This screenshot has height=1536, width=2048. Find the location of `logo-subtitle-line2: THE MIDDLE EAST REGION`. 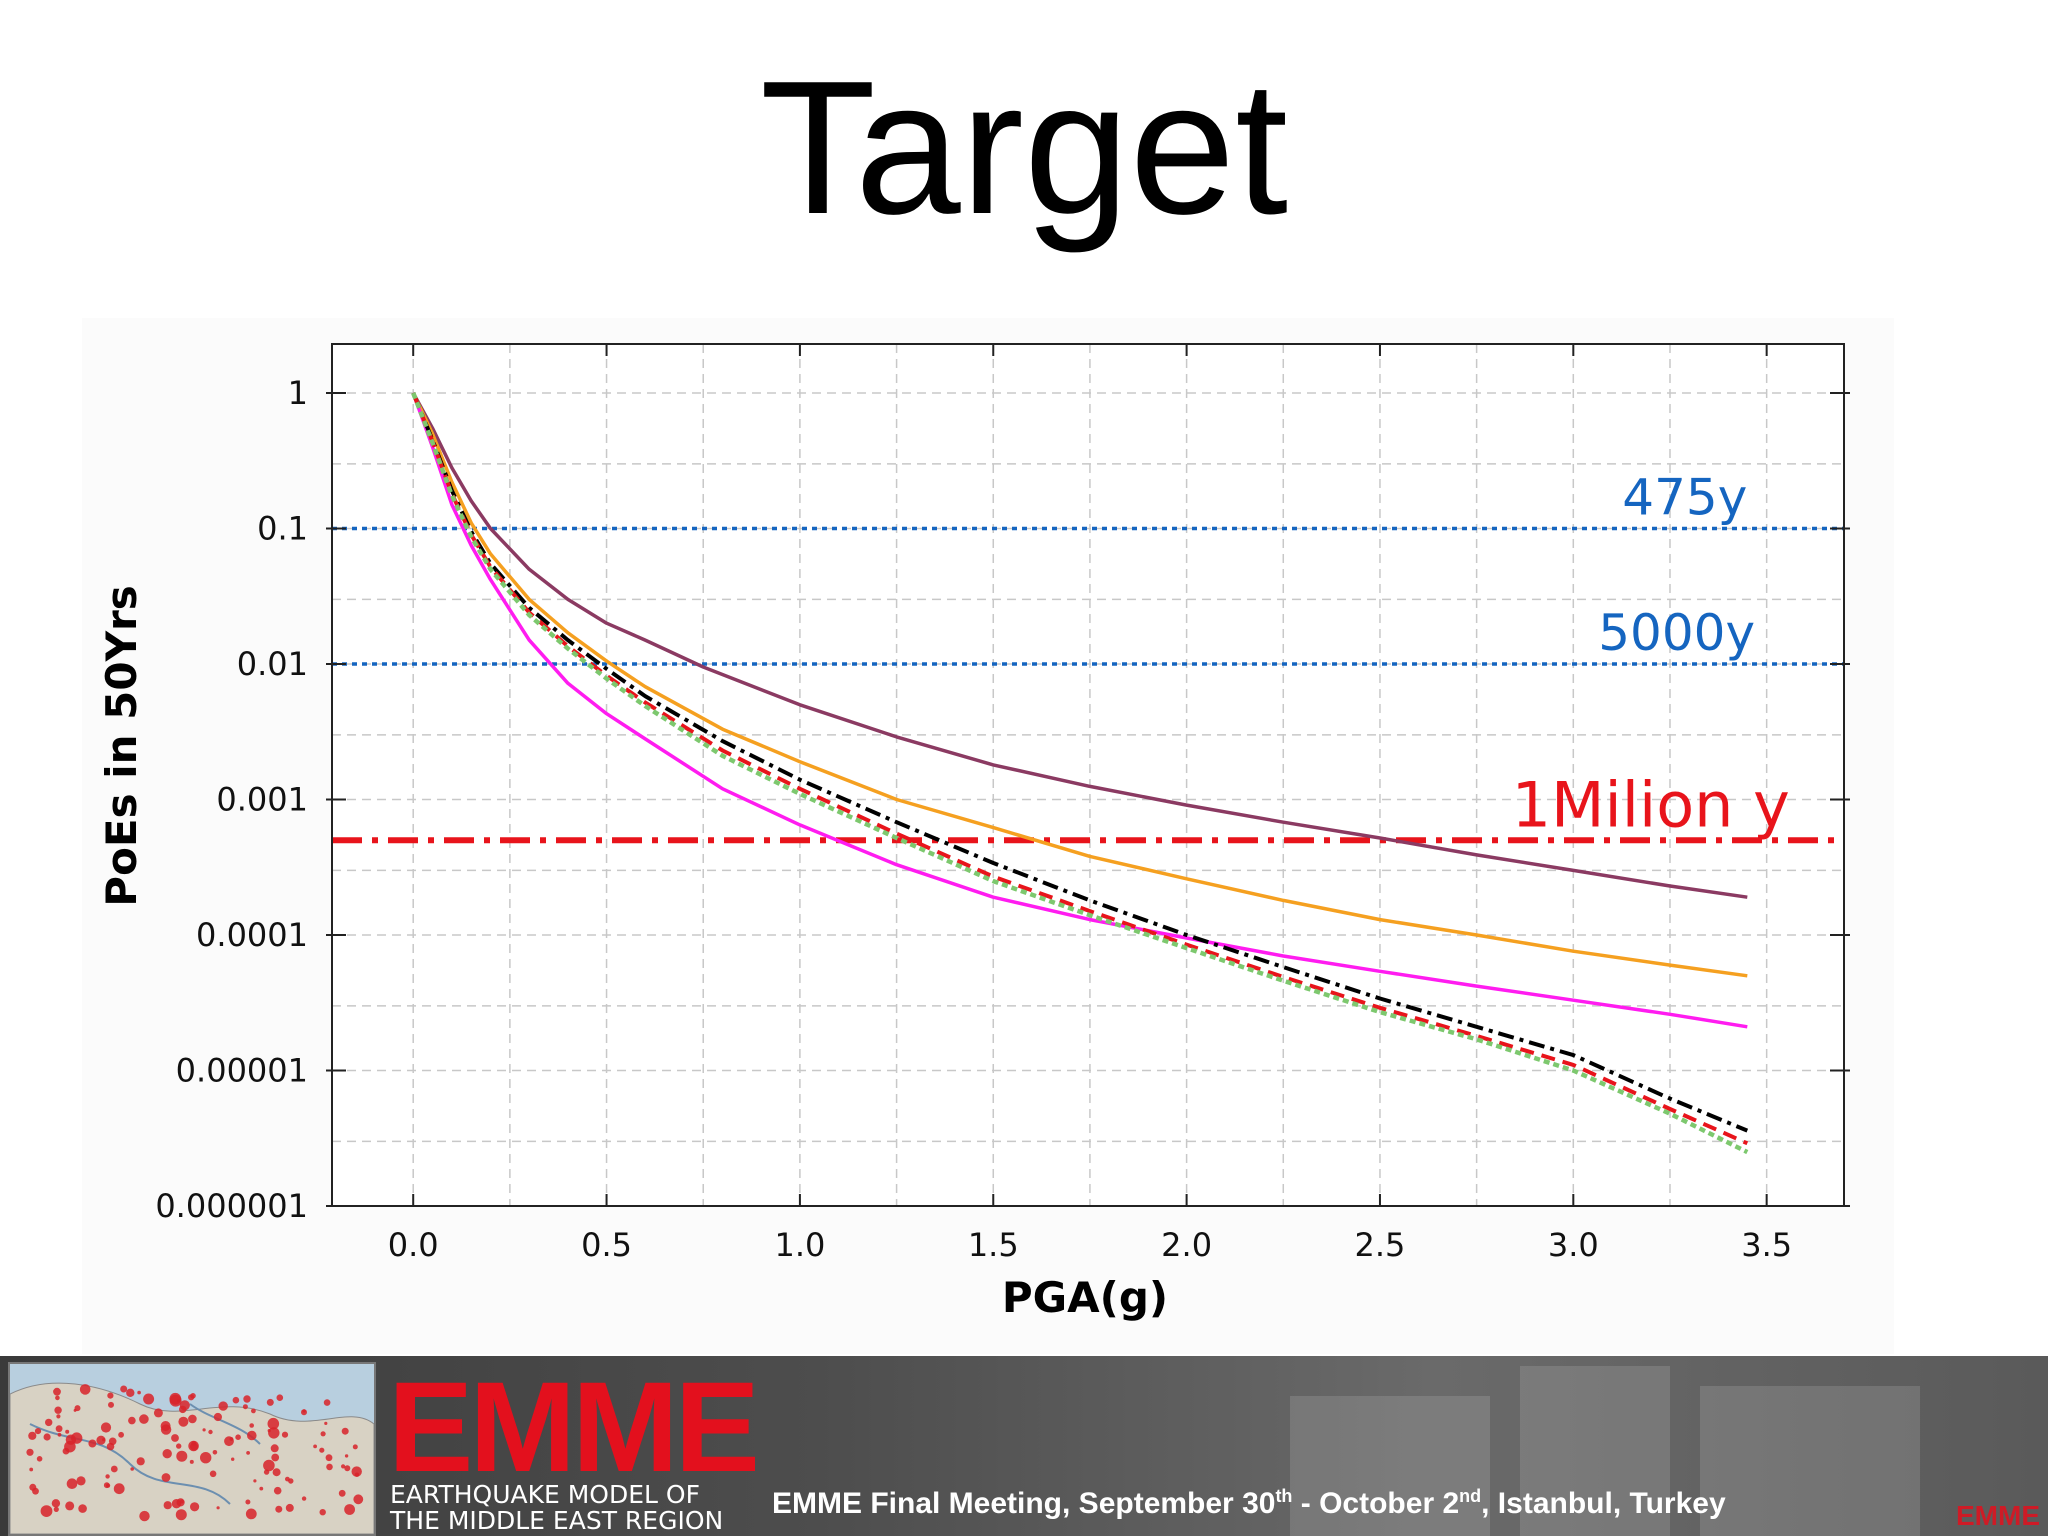

logo-subtitle-line2: THE MIDDLE EAST REGION is located at coordinates (557, 1520).